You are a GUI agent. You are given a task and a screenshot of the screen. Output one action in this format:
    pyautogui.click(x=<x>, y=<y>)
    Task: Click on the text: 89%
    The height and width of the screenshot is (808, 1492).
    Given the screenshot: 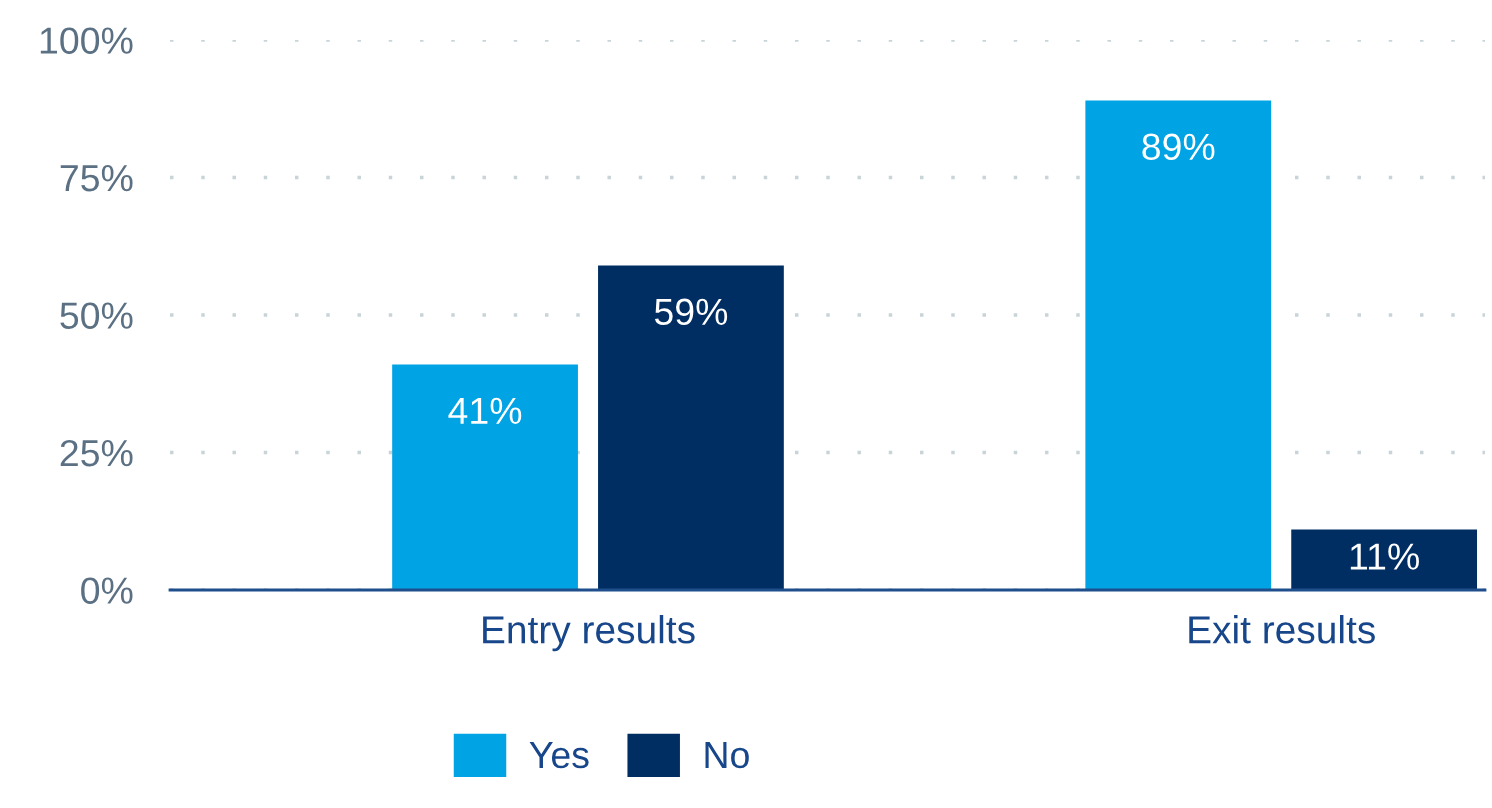 What is the action you would take?
    pyautogui.click(x=1178, y=147)
    